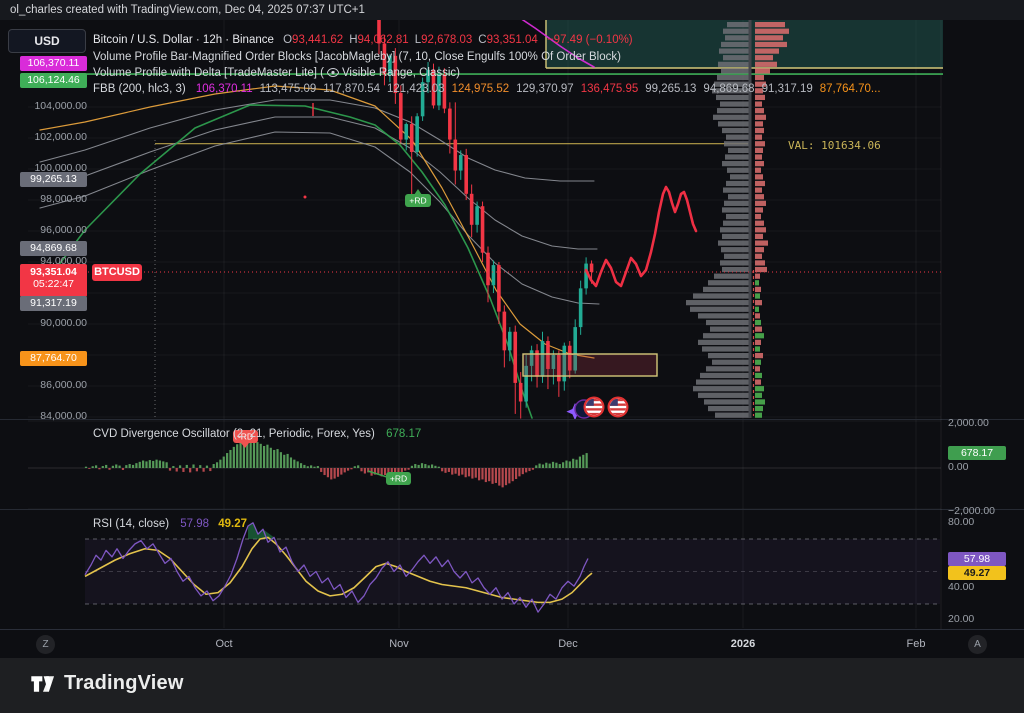 The image size is (1024, 713). I want to click on fbb-value: 124,975.52, so click(480, 89).